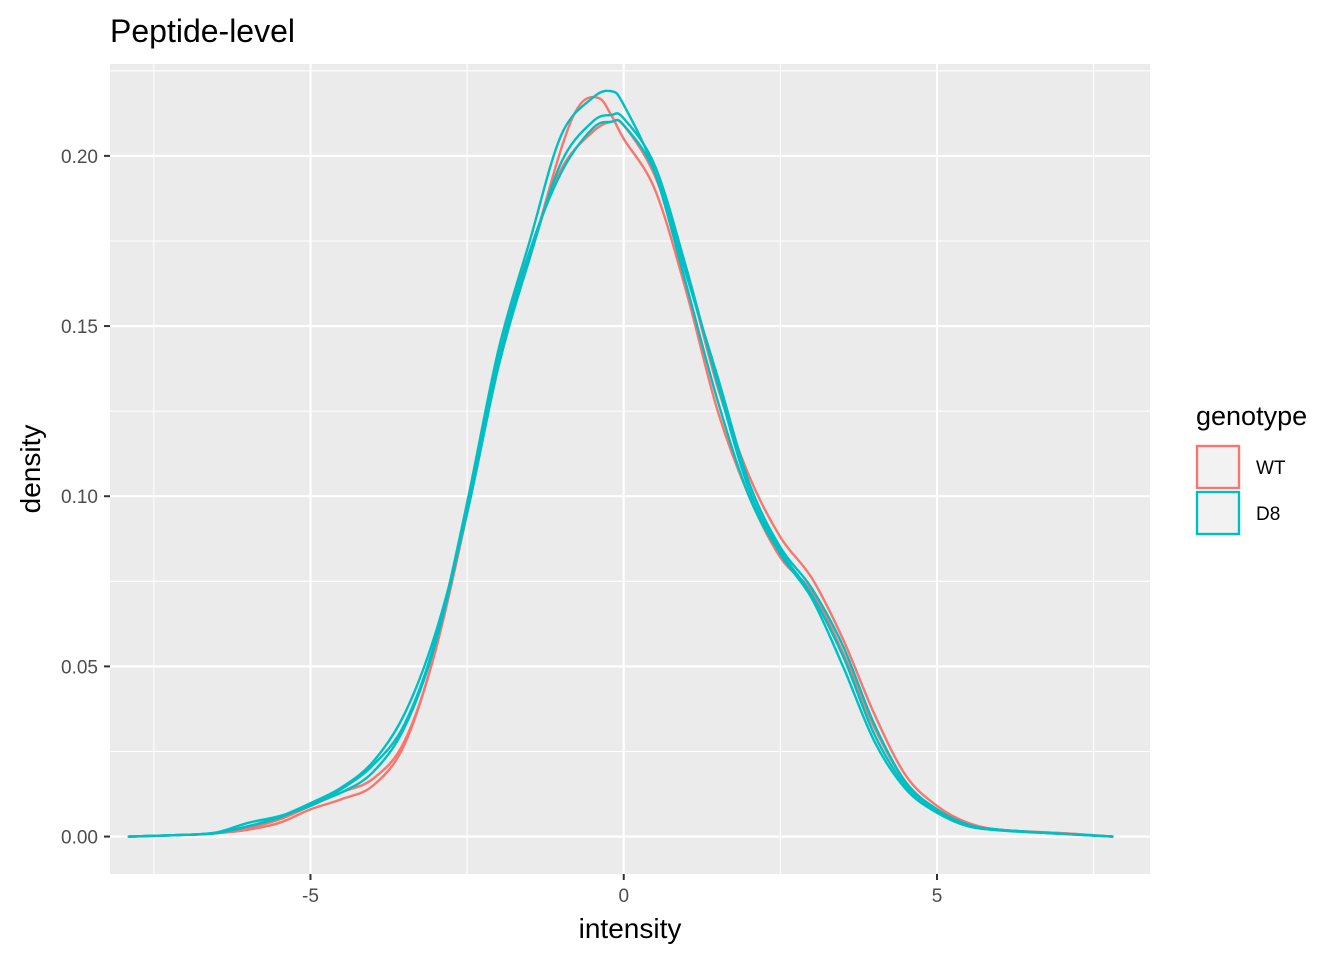 This screenshot has height=960, width=1344. I want to click on x-axis-title: intensity, so click(630, 928).